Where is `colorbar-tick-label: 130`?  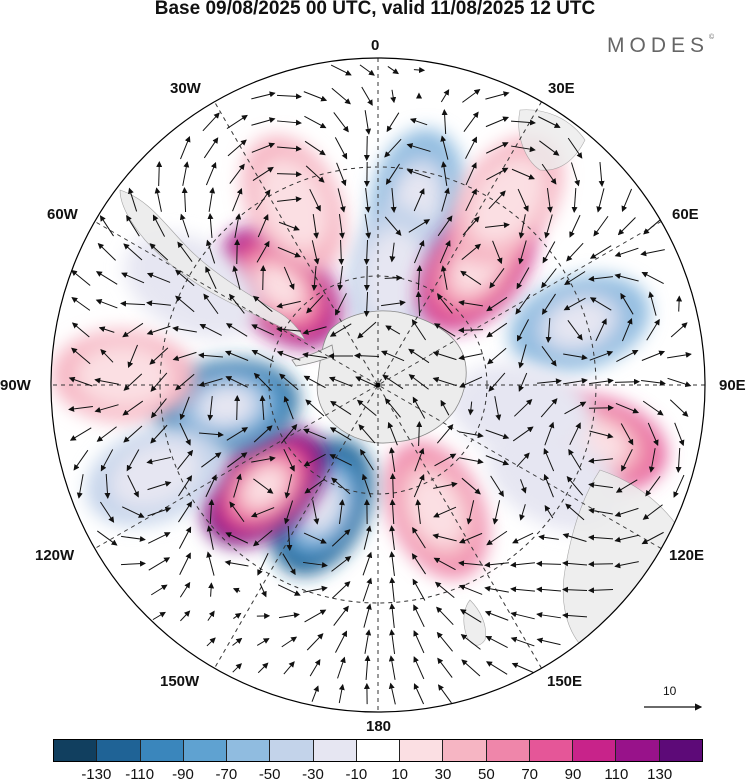 colorbar-tick-label: 130 is located at coordinates (660, 774).